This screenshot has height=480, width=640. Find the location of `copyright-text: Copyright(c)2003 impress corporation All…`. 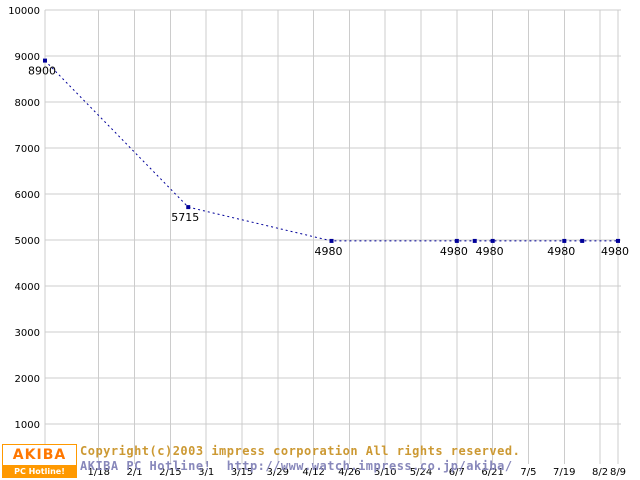

copyright-text: Copyright(c)2003 impress corporation All… is located at coordinates (300, 451).